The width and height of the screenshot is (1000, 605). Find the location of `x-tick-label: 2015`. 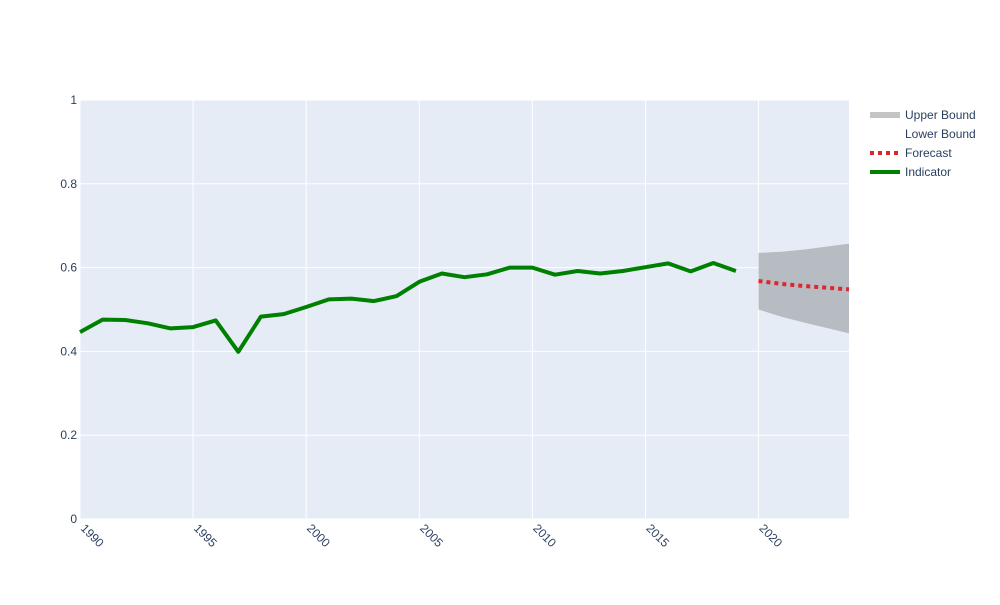

x-tick-label: 2015 is located at coordinates (657, 535).